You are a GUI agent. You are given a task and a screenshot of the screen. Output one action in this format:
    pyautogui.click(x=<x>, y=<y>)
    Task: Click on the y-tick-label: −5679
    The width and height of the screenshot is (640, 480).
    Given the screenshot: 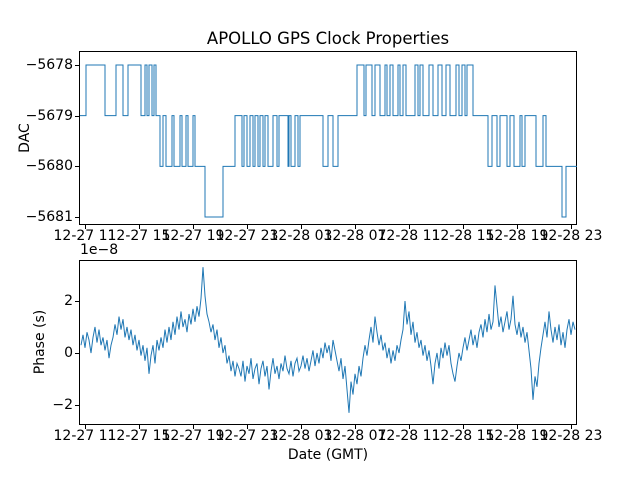 What is the action you would take?
    pyautogui.click(x=49, y=115)
    